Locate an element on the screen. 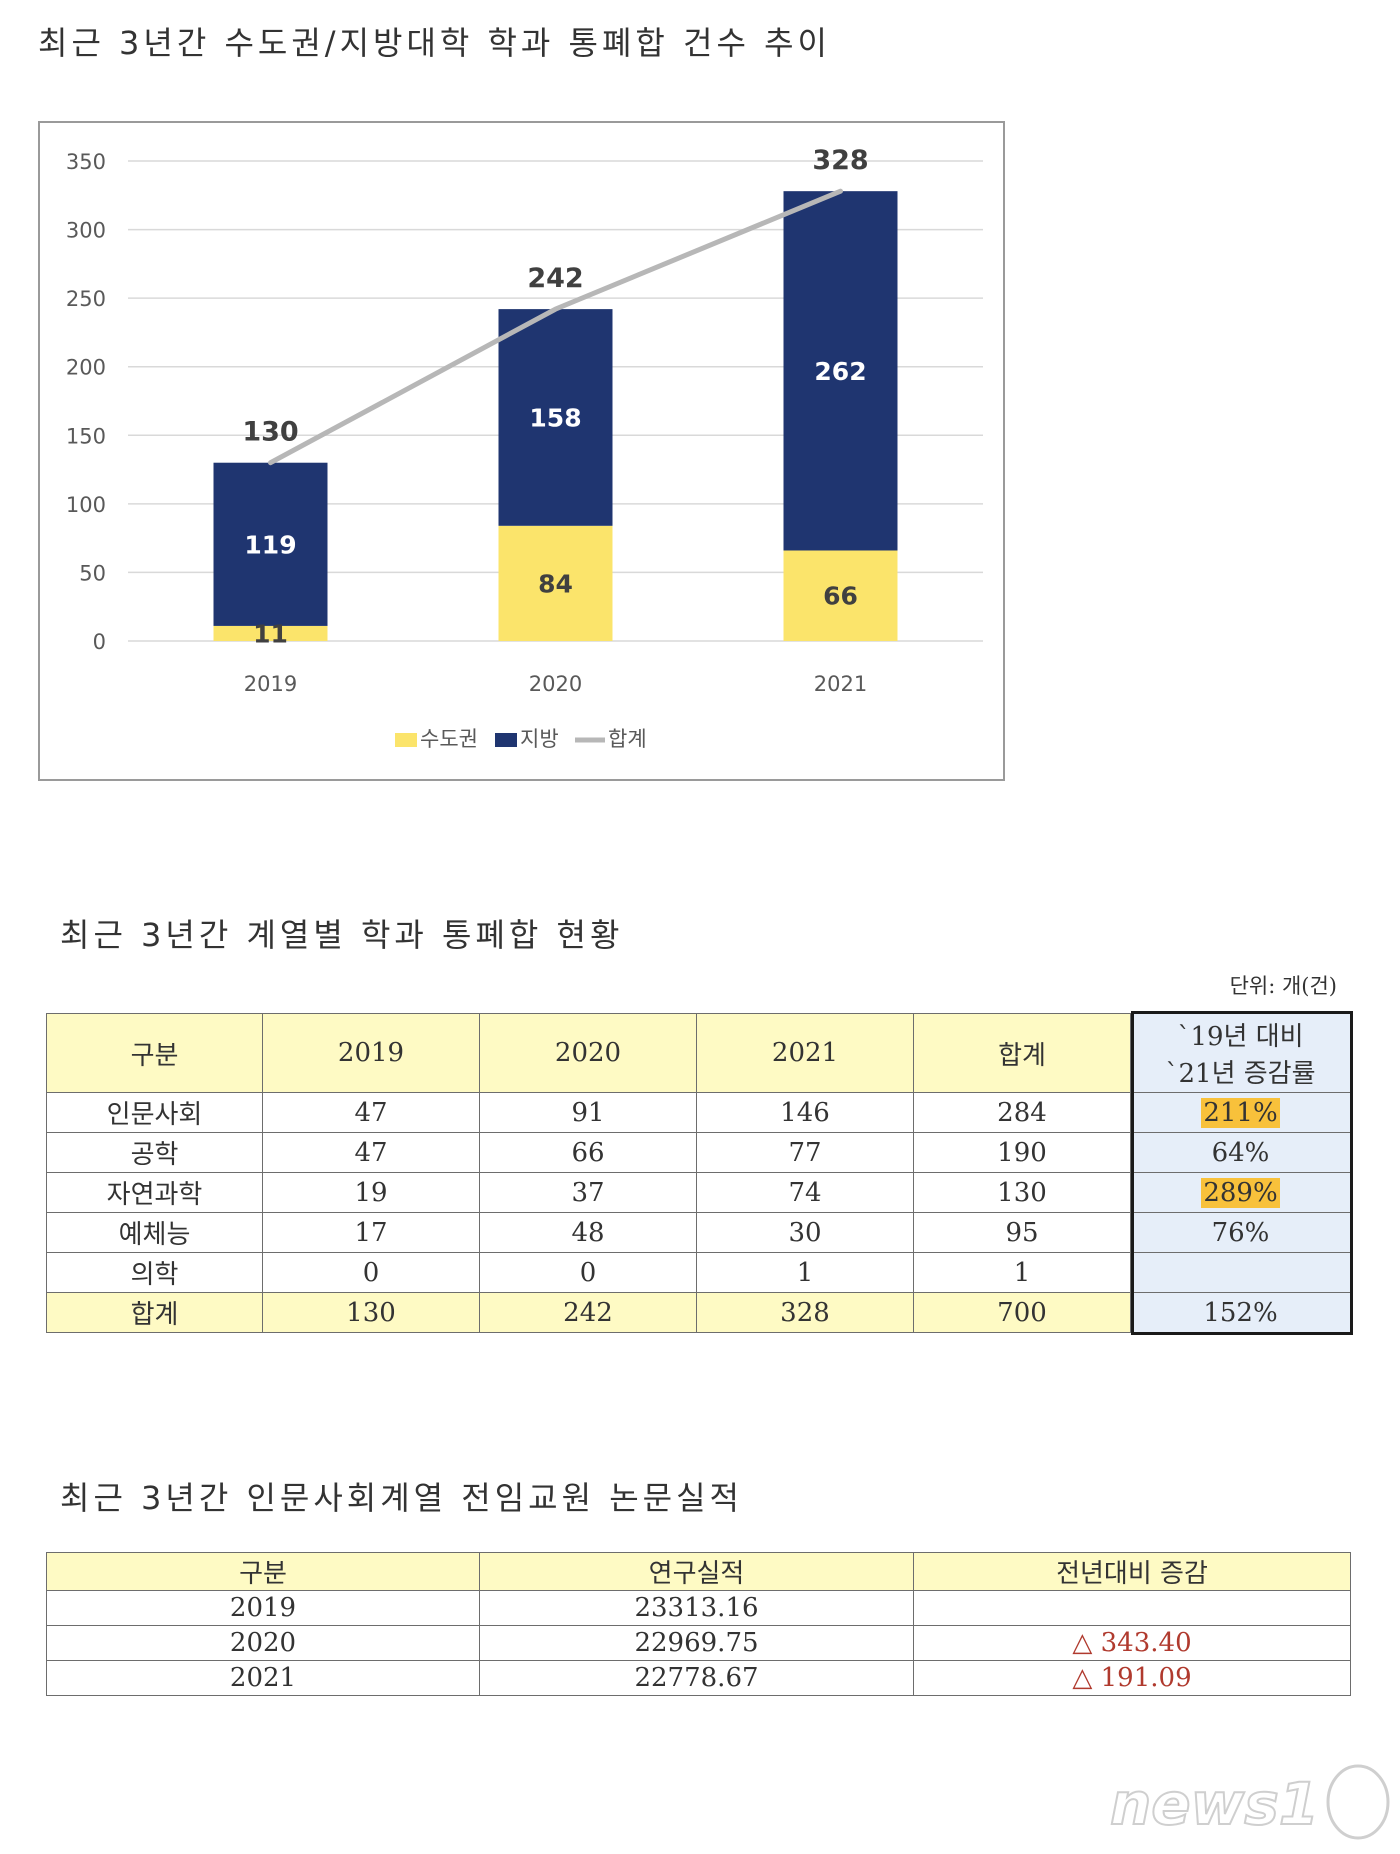 The height and width of the screenshot is (1854, 1400). cell-2020: 37 is located at coordinates (588, 1192).